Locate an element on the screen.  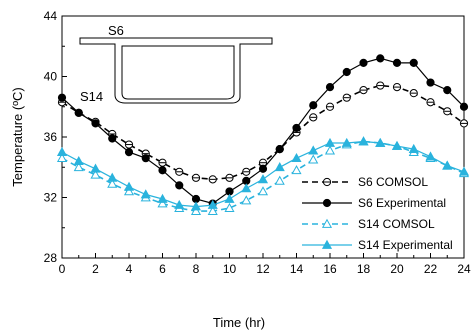
legend-label-0: S6 COMSOL is located at coordinates (393, 182).